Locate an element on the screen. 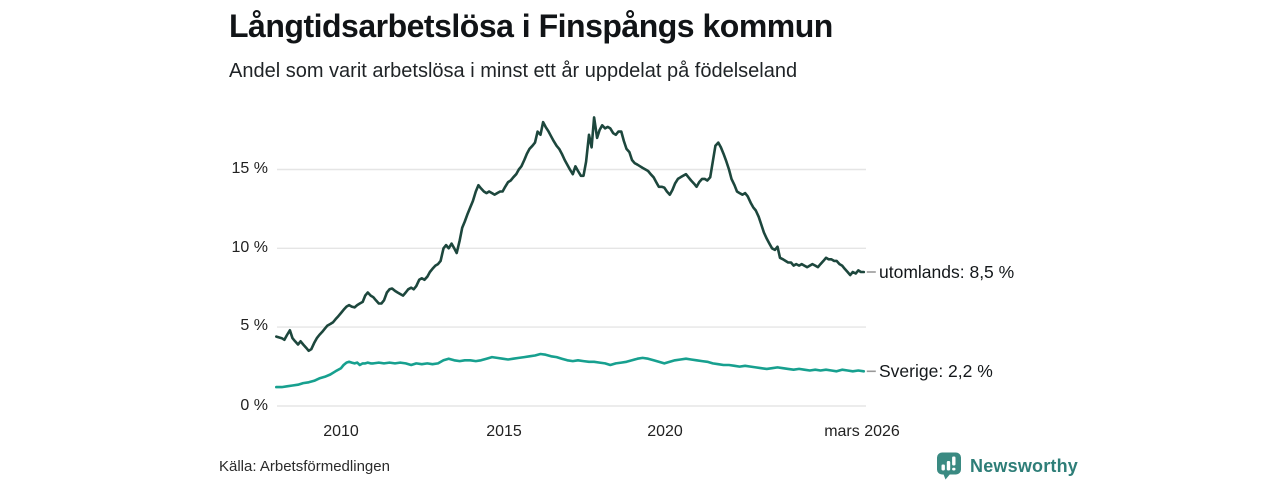 The width and height of the screenshot is (1280, 480). x-axis-tick-mars-2026: mars 2026 is located at coordinates (862, 431).